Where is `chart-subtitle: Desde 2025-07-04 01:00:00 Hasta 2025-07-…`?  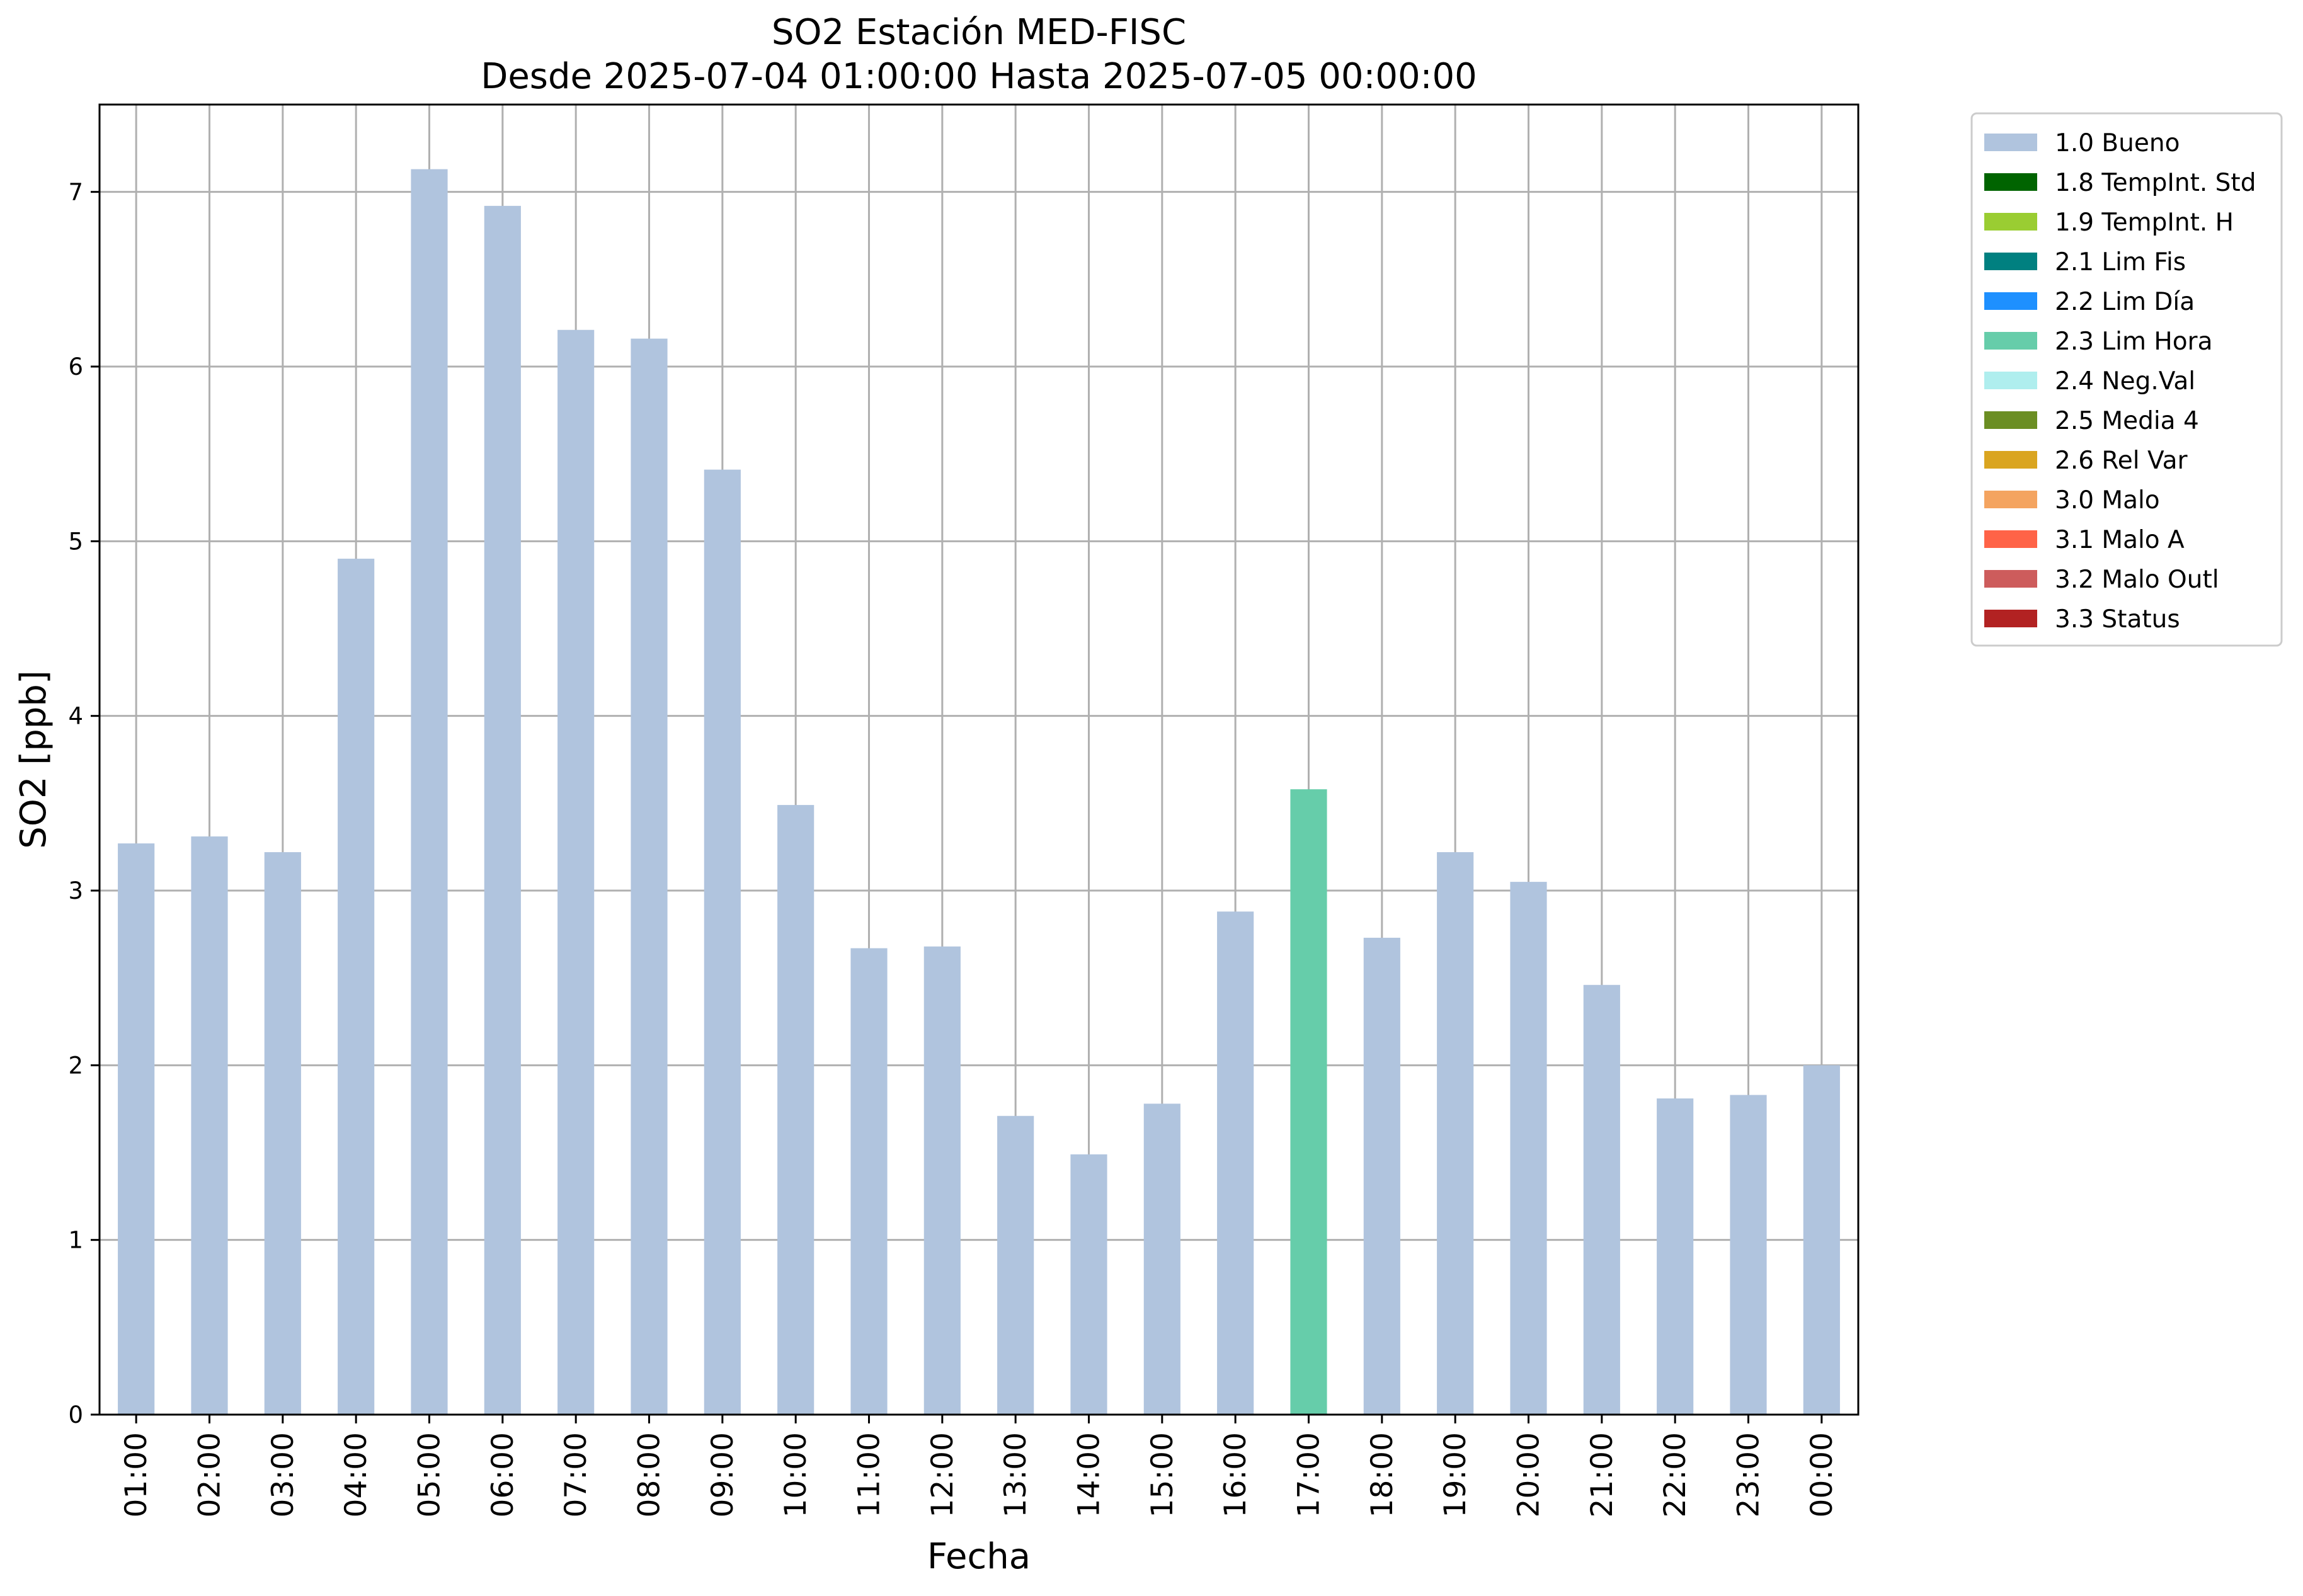
chart-subtitle: Desde 2025-07-04 01:00:00 Hasta 2025-07-… is located at coordinates (979, 76).